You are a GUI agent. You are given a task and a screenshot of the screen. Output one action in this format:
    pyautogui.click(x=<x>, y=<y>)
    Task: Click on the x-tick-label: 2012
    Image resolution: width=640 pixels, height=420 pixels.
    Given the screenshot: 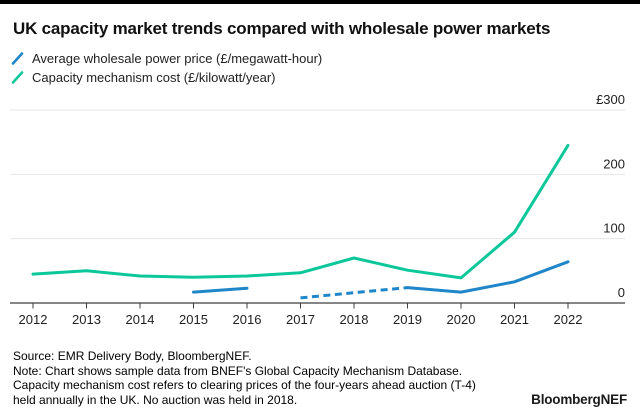 What is the action you would take?
    pyautogui.click(x=33, y=319)
    